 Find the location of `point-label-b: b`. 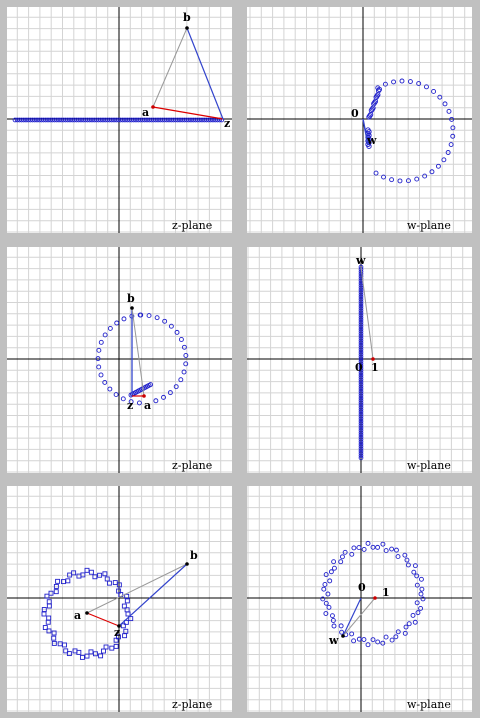

point-label-b: b is located at coordinates (131, 298).